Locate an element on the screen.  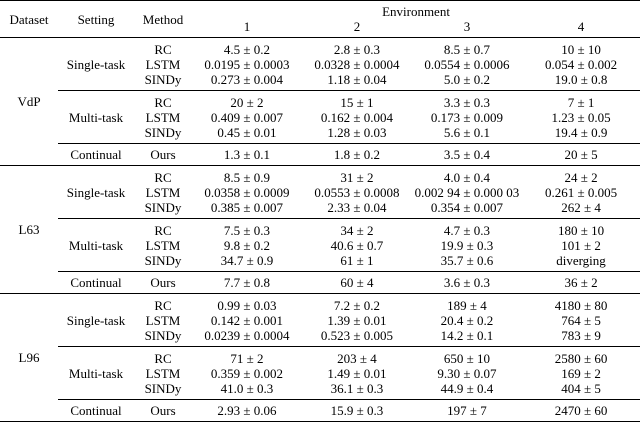
value: 2.33 ± 0.04 is located at coordinates (357, 207).